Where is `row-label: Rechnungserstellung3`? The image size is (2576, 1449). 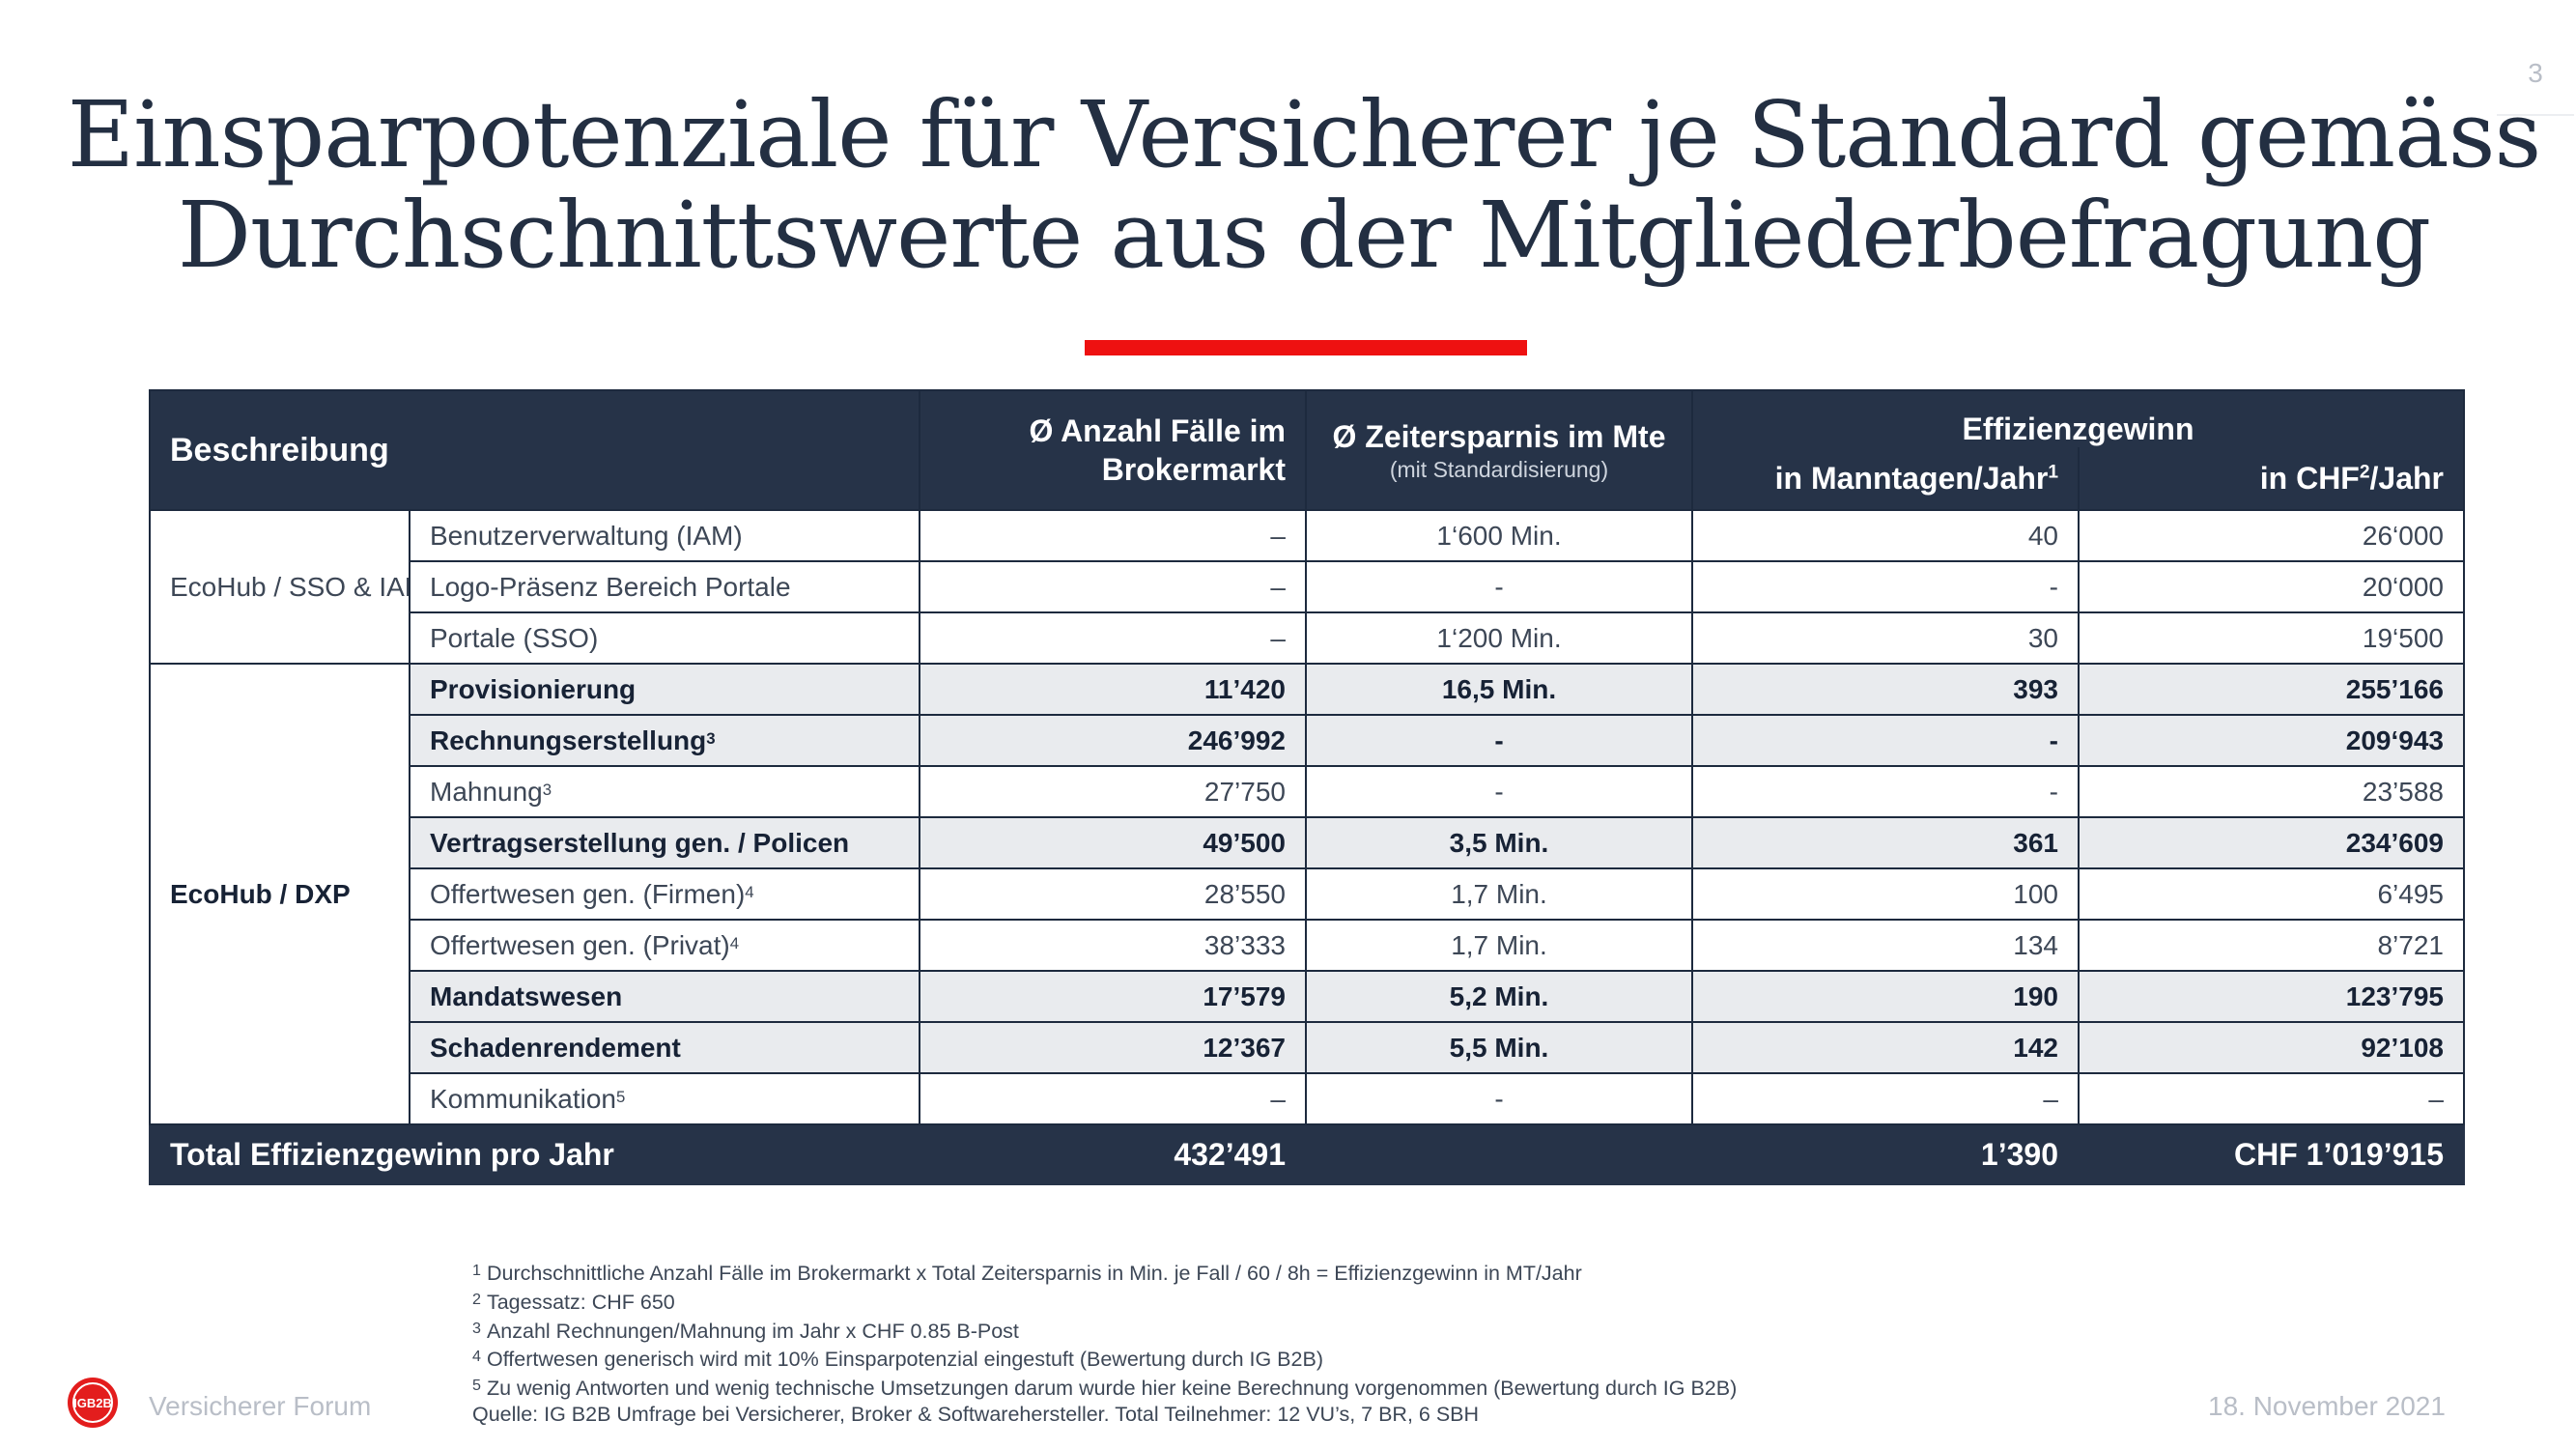 row-label: Rechnungserstellung3 is located at coordinates (664, 740).